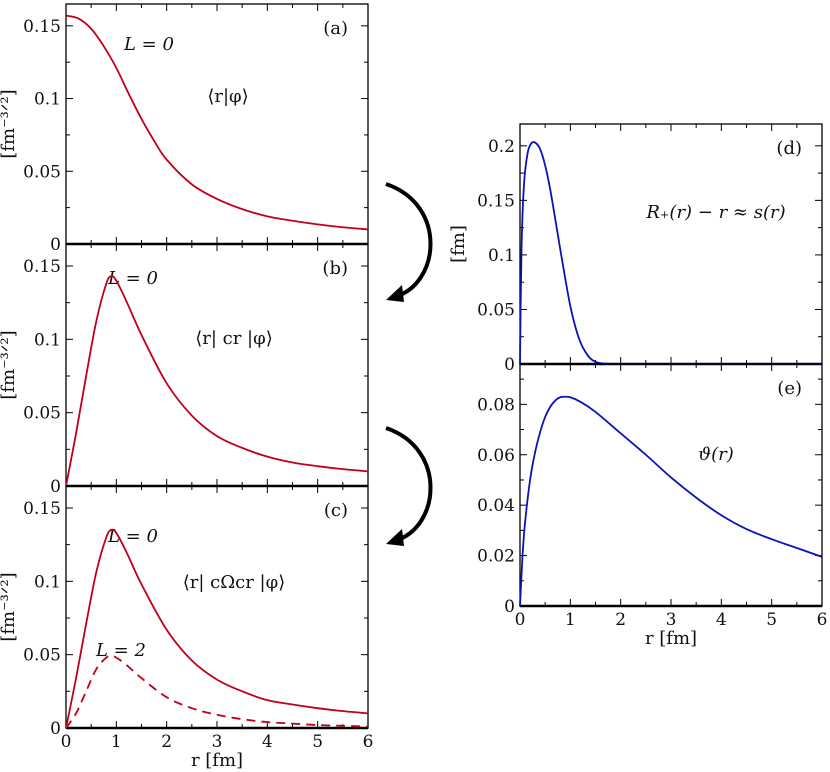  What do you see at coordinates (47, 100) in the screenshot?
I see `panel-a-ytick-label: 0.1` at bounding box center [47, 100].